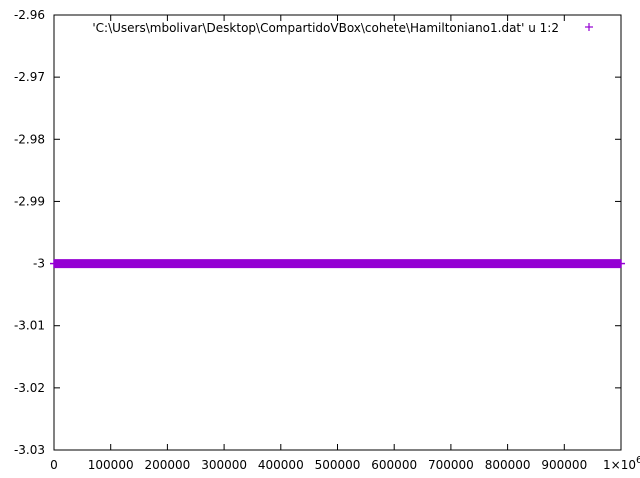 This screenshot has width=640, height=478. I want to click on x-tick-label: 600000, so click(394, 465).